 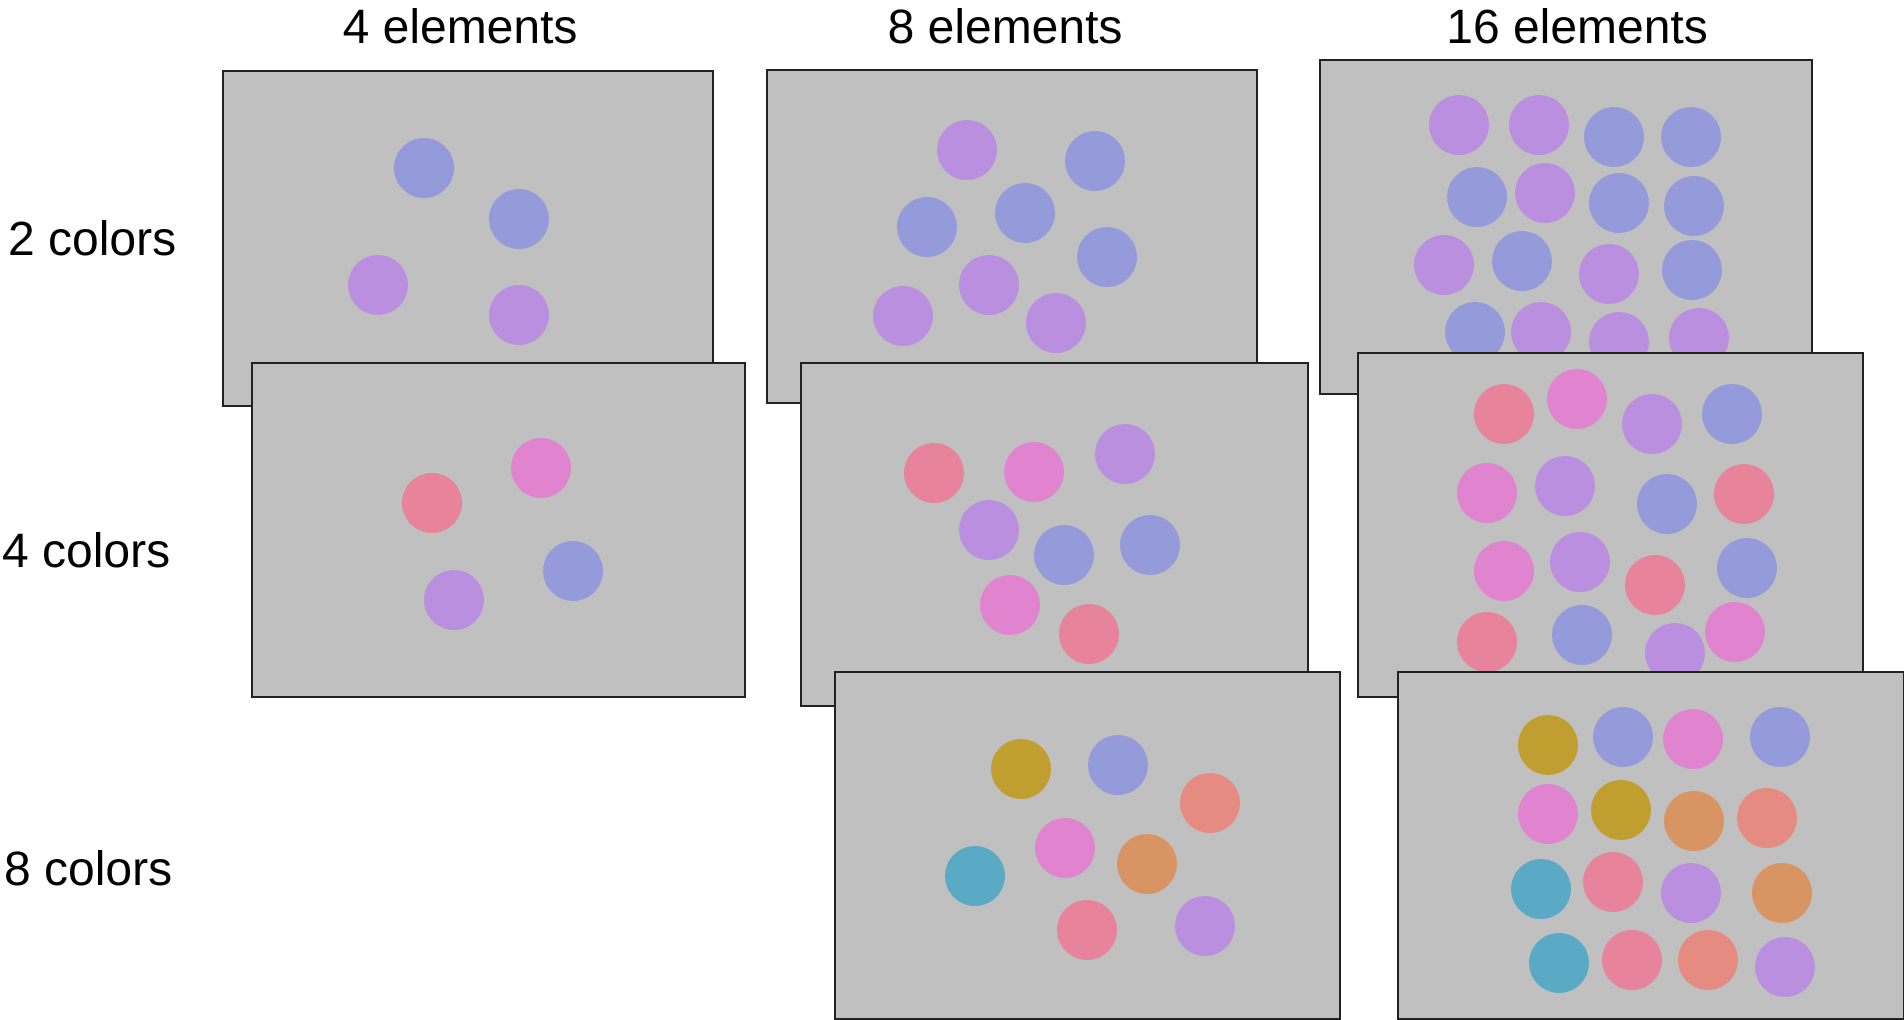 I want to click on panel-2colors-8elements, so click(x=1012, y=236).